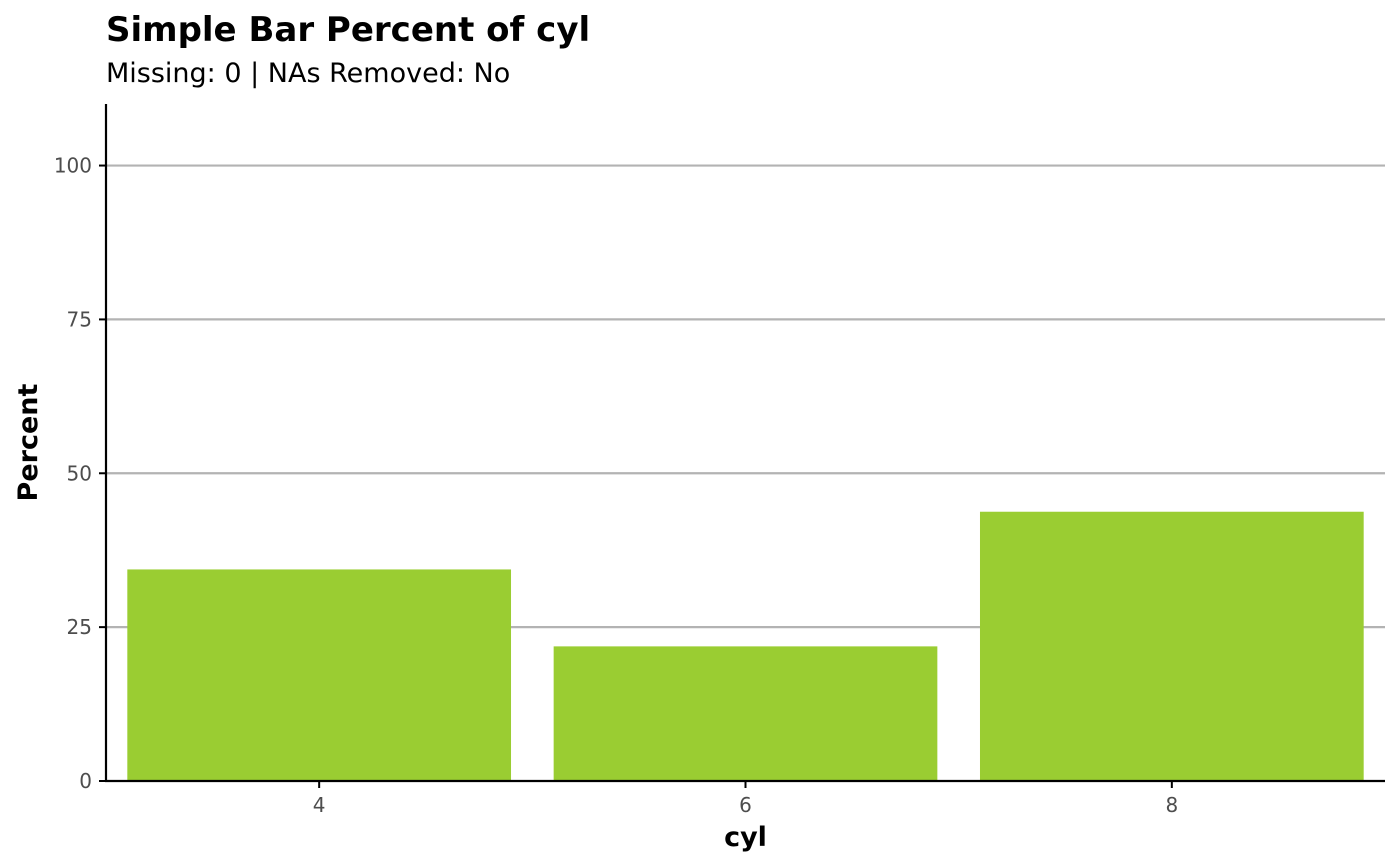 This screenshot has width=1400, height=866. What do you see at coordinates (1171, 805) in the screenshot?
I see `x-tick-label: 8` at bounding box center [1171, 805].